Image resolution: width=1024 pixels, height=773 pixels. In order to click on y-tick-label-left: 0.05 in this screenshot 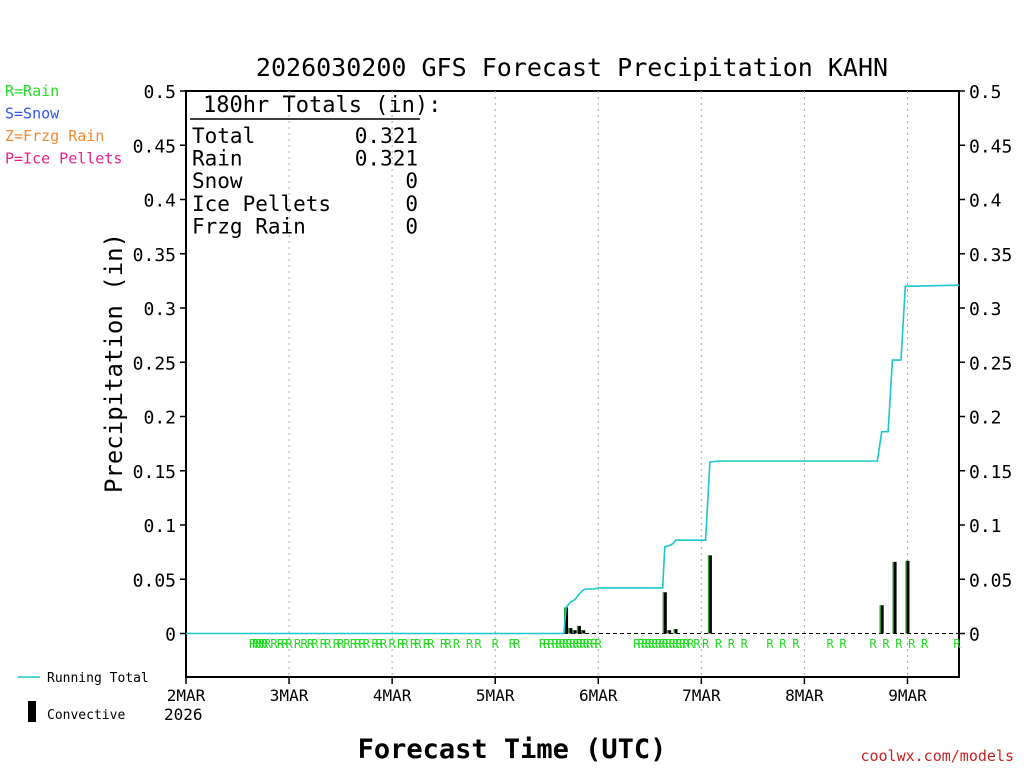, I will do `click(154, 580)`.